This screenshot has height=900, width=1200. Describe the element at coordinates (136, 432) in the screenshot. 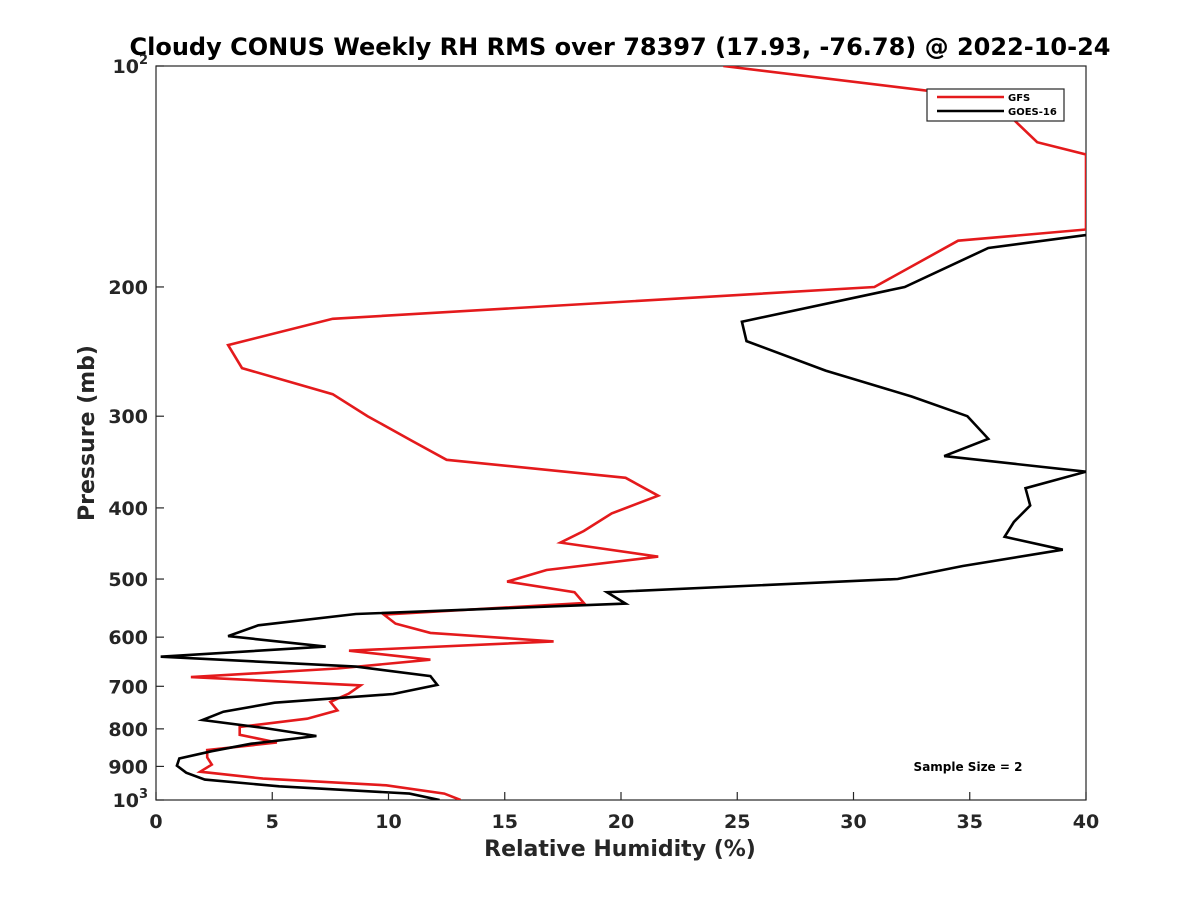

I see `y-axis-ticks: 10² 200 300 400 500 600 700 800 900 10³` at that location.